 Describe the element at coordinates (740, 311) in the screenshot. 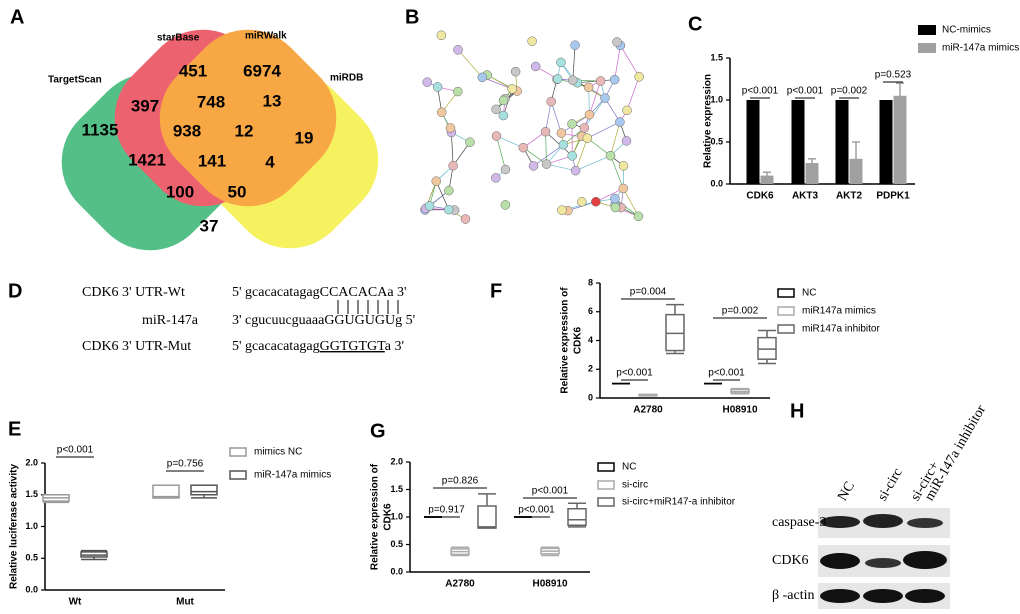

I see `annotation: p=0.002` at that location.